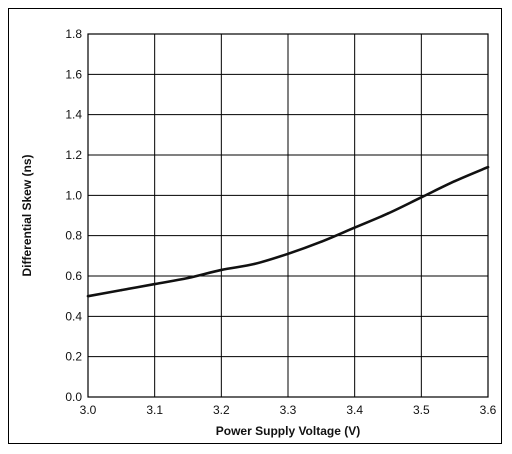 This screenshot has width=512, height=454. I want to click on y-tick-label: 0.2, so click(73, 357).